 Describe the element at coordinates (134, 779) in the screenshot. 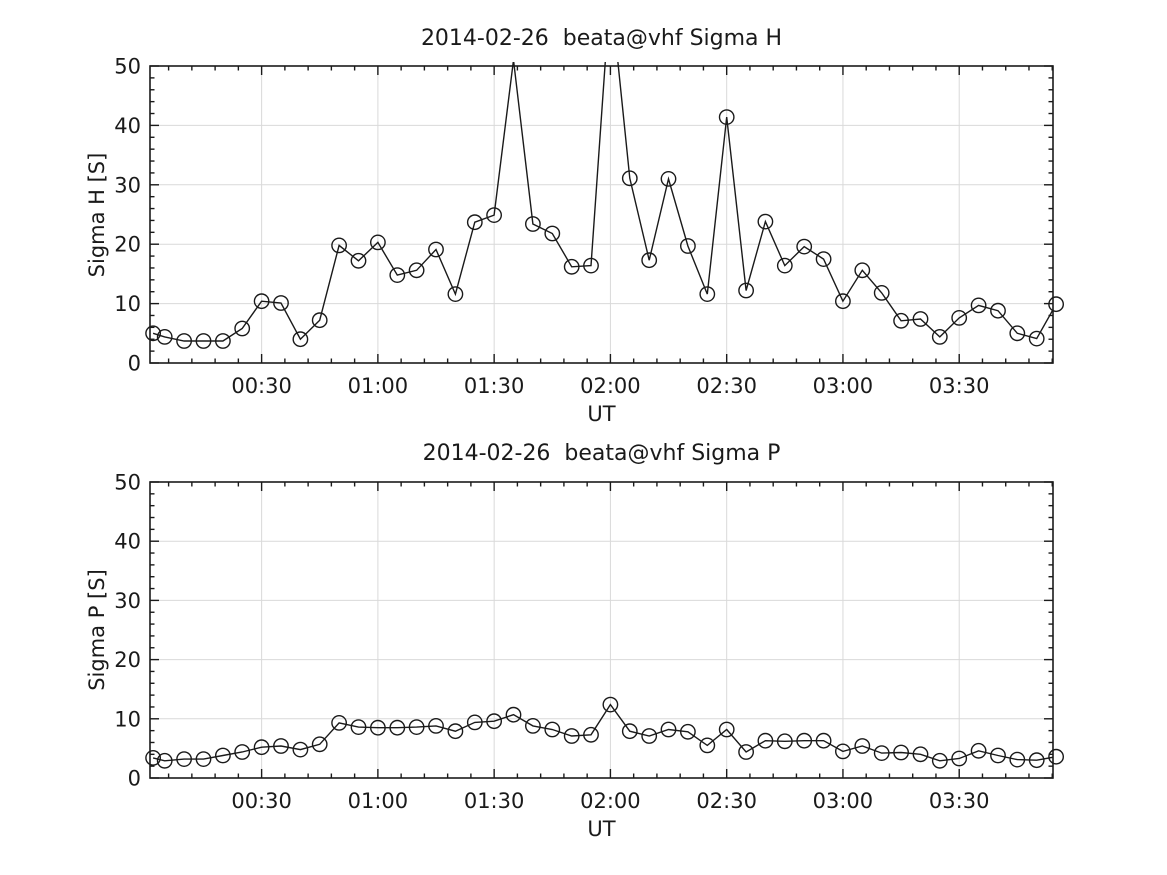

I see `y-tick-label: 0` at that location.